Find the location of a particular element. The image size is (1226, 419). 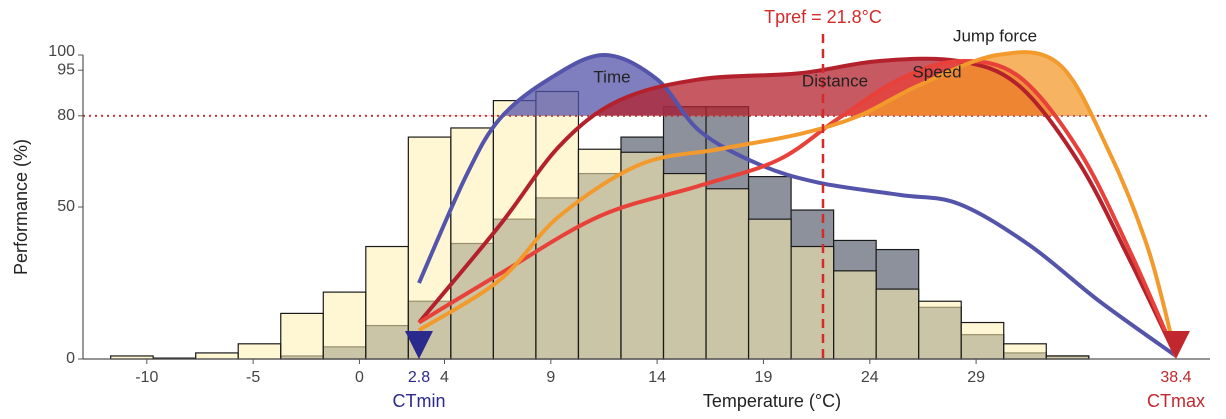

x-tick-label: 24 is located at coordinates (870, 377).